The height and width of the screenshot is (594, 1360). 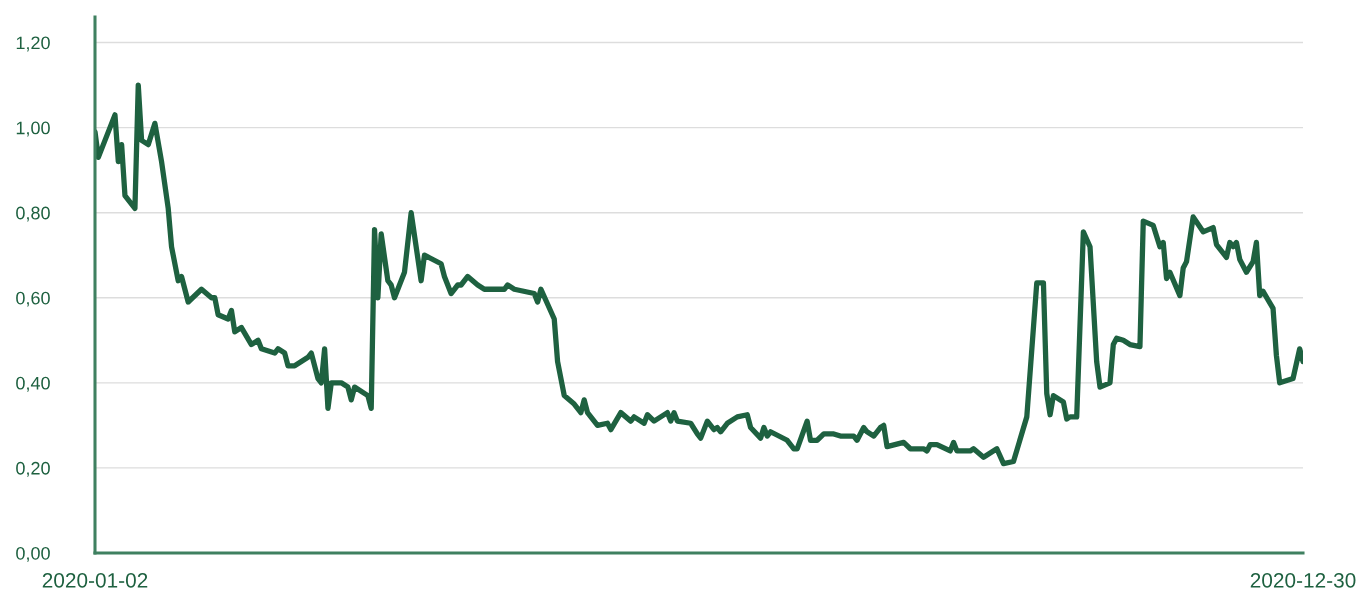 What do you see at coordinates (95, 580) in the screenshot?
I see `x-tick-label: 2020-01-02` at bounding box center [95, 580].